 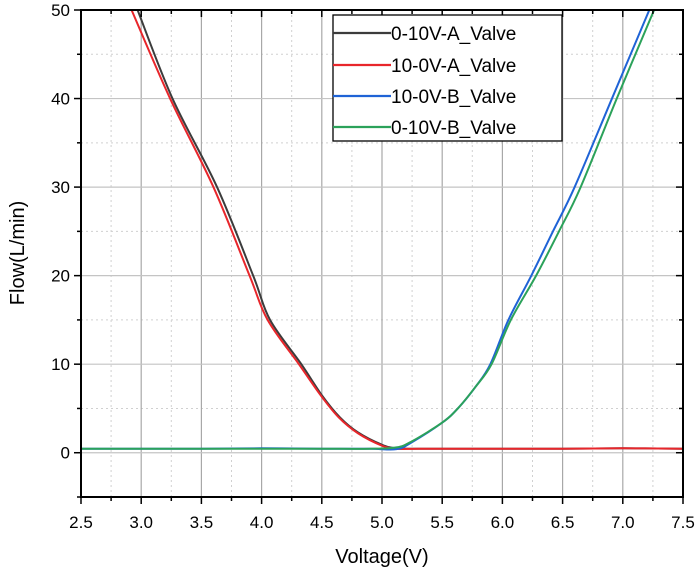 What do you see at coordinates (503, 522) in the screenshot?
I see `x-tick-label: 6.0` at bounding box center [503, 522].